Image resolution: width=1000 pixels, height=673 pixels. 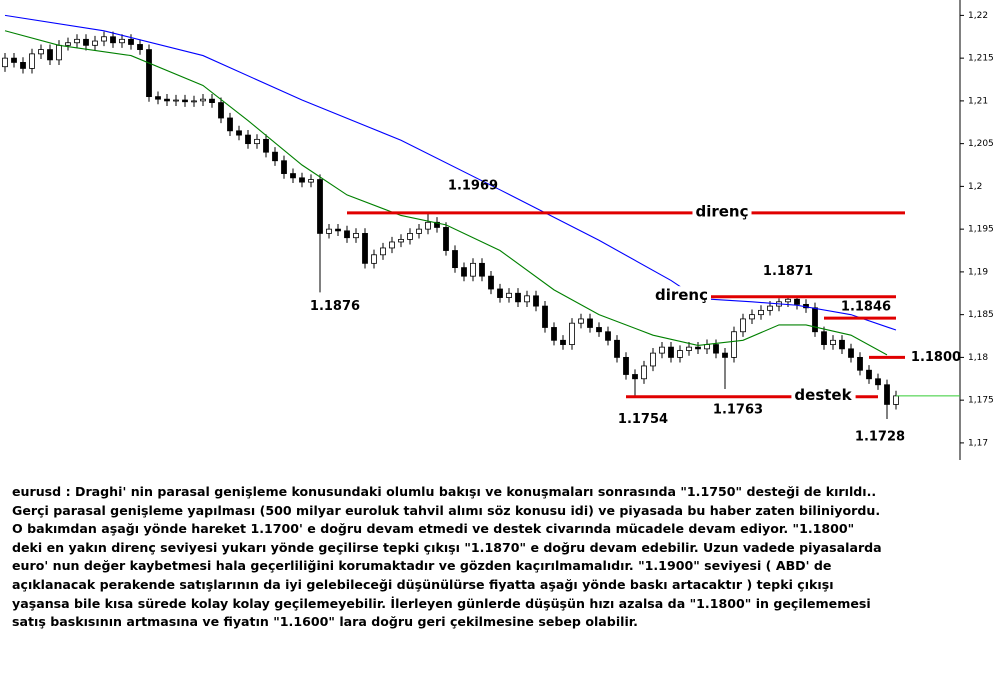 I want to click on y-tick-label: 1,175, so click(x=981, y=401).